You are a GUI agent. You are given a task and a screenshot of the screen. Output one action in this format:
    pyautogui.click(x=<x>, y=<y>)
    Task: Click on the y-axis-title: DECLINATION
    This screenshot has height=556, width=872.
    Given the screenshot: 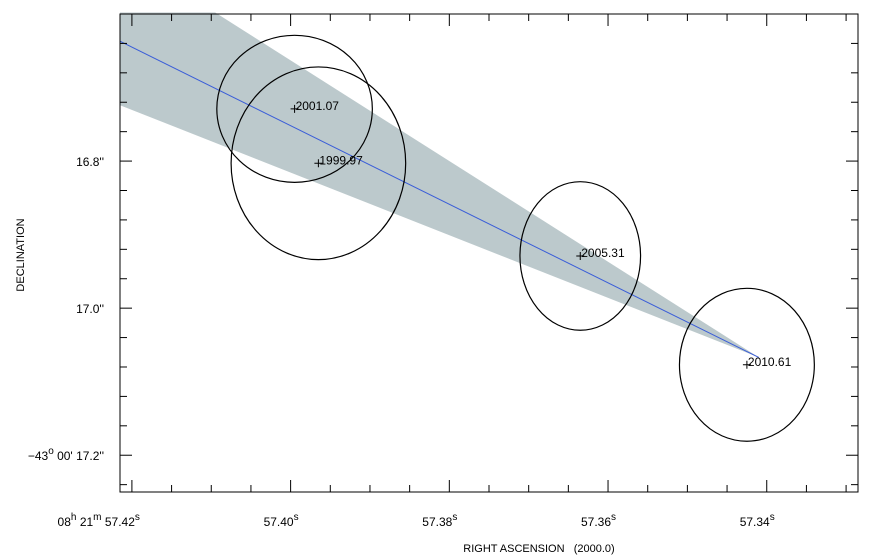 What is the action you would take?
    pyautogui.click(x=21, y=254)
    